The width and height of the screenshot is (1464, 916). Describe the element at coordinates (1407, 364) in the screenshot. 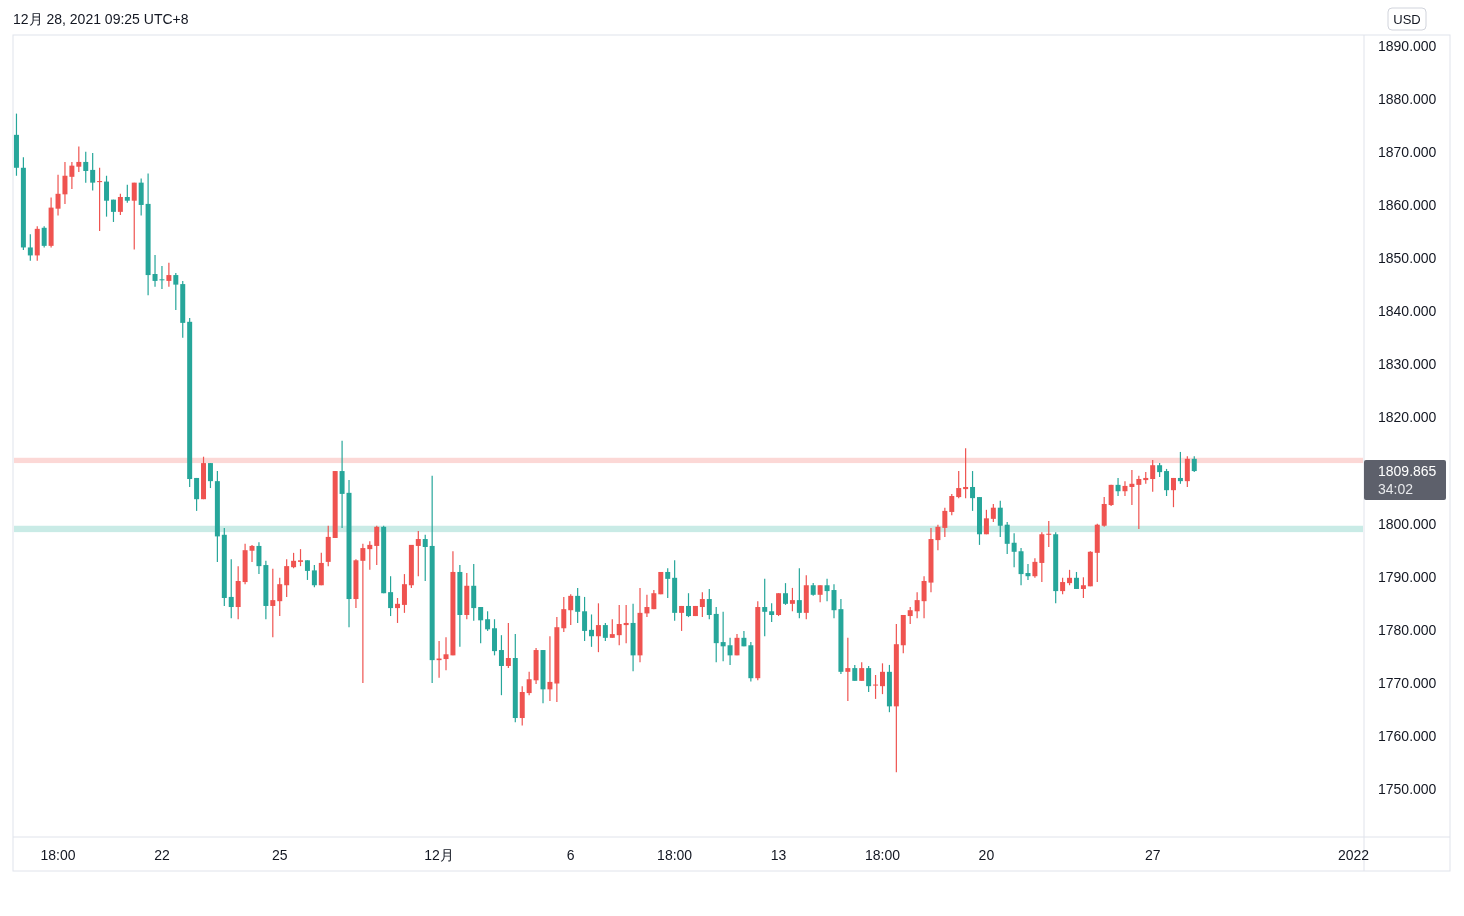

I see `y-tick-label: 1830.000` at that location.